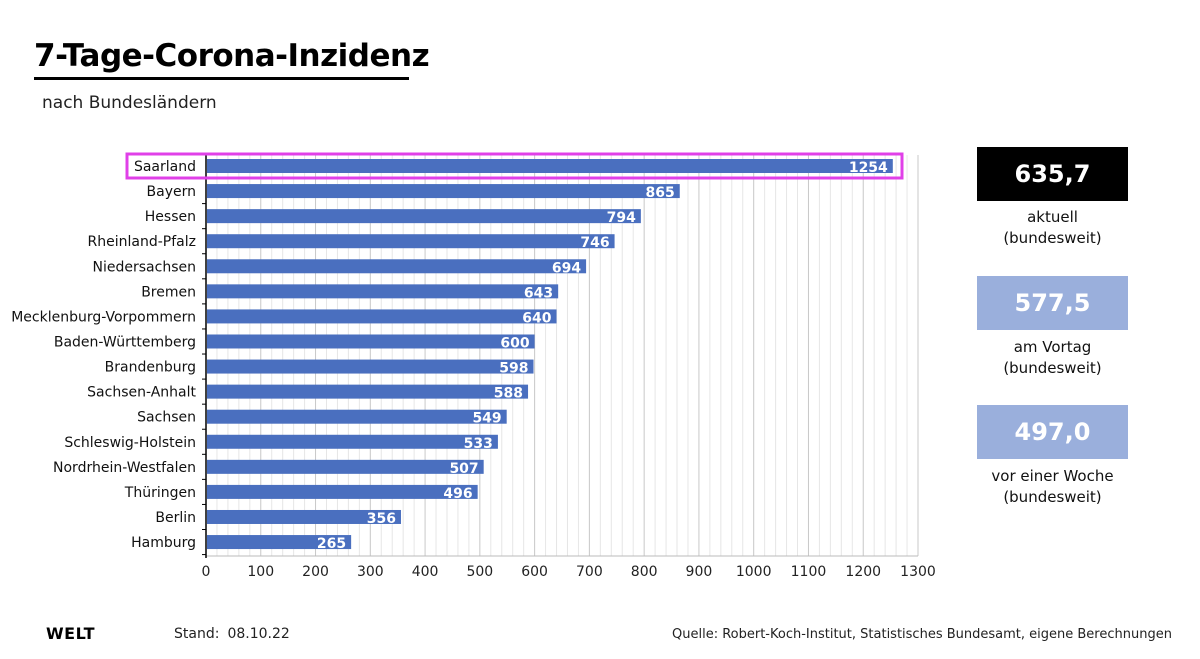 The width and height of the screenshot is (1200, 659). Describe the element at coordinates (754, 572) in the screenshot. I see `x-tick-label: 1000` at that location.